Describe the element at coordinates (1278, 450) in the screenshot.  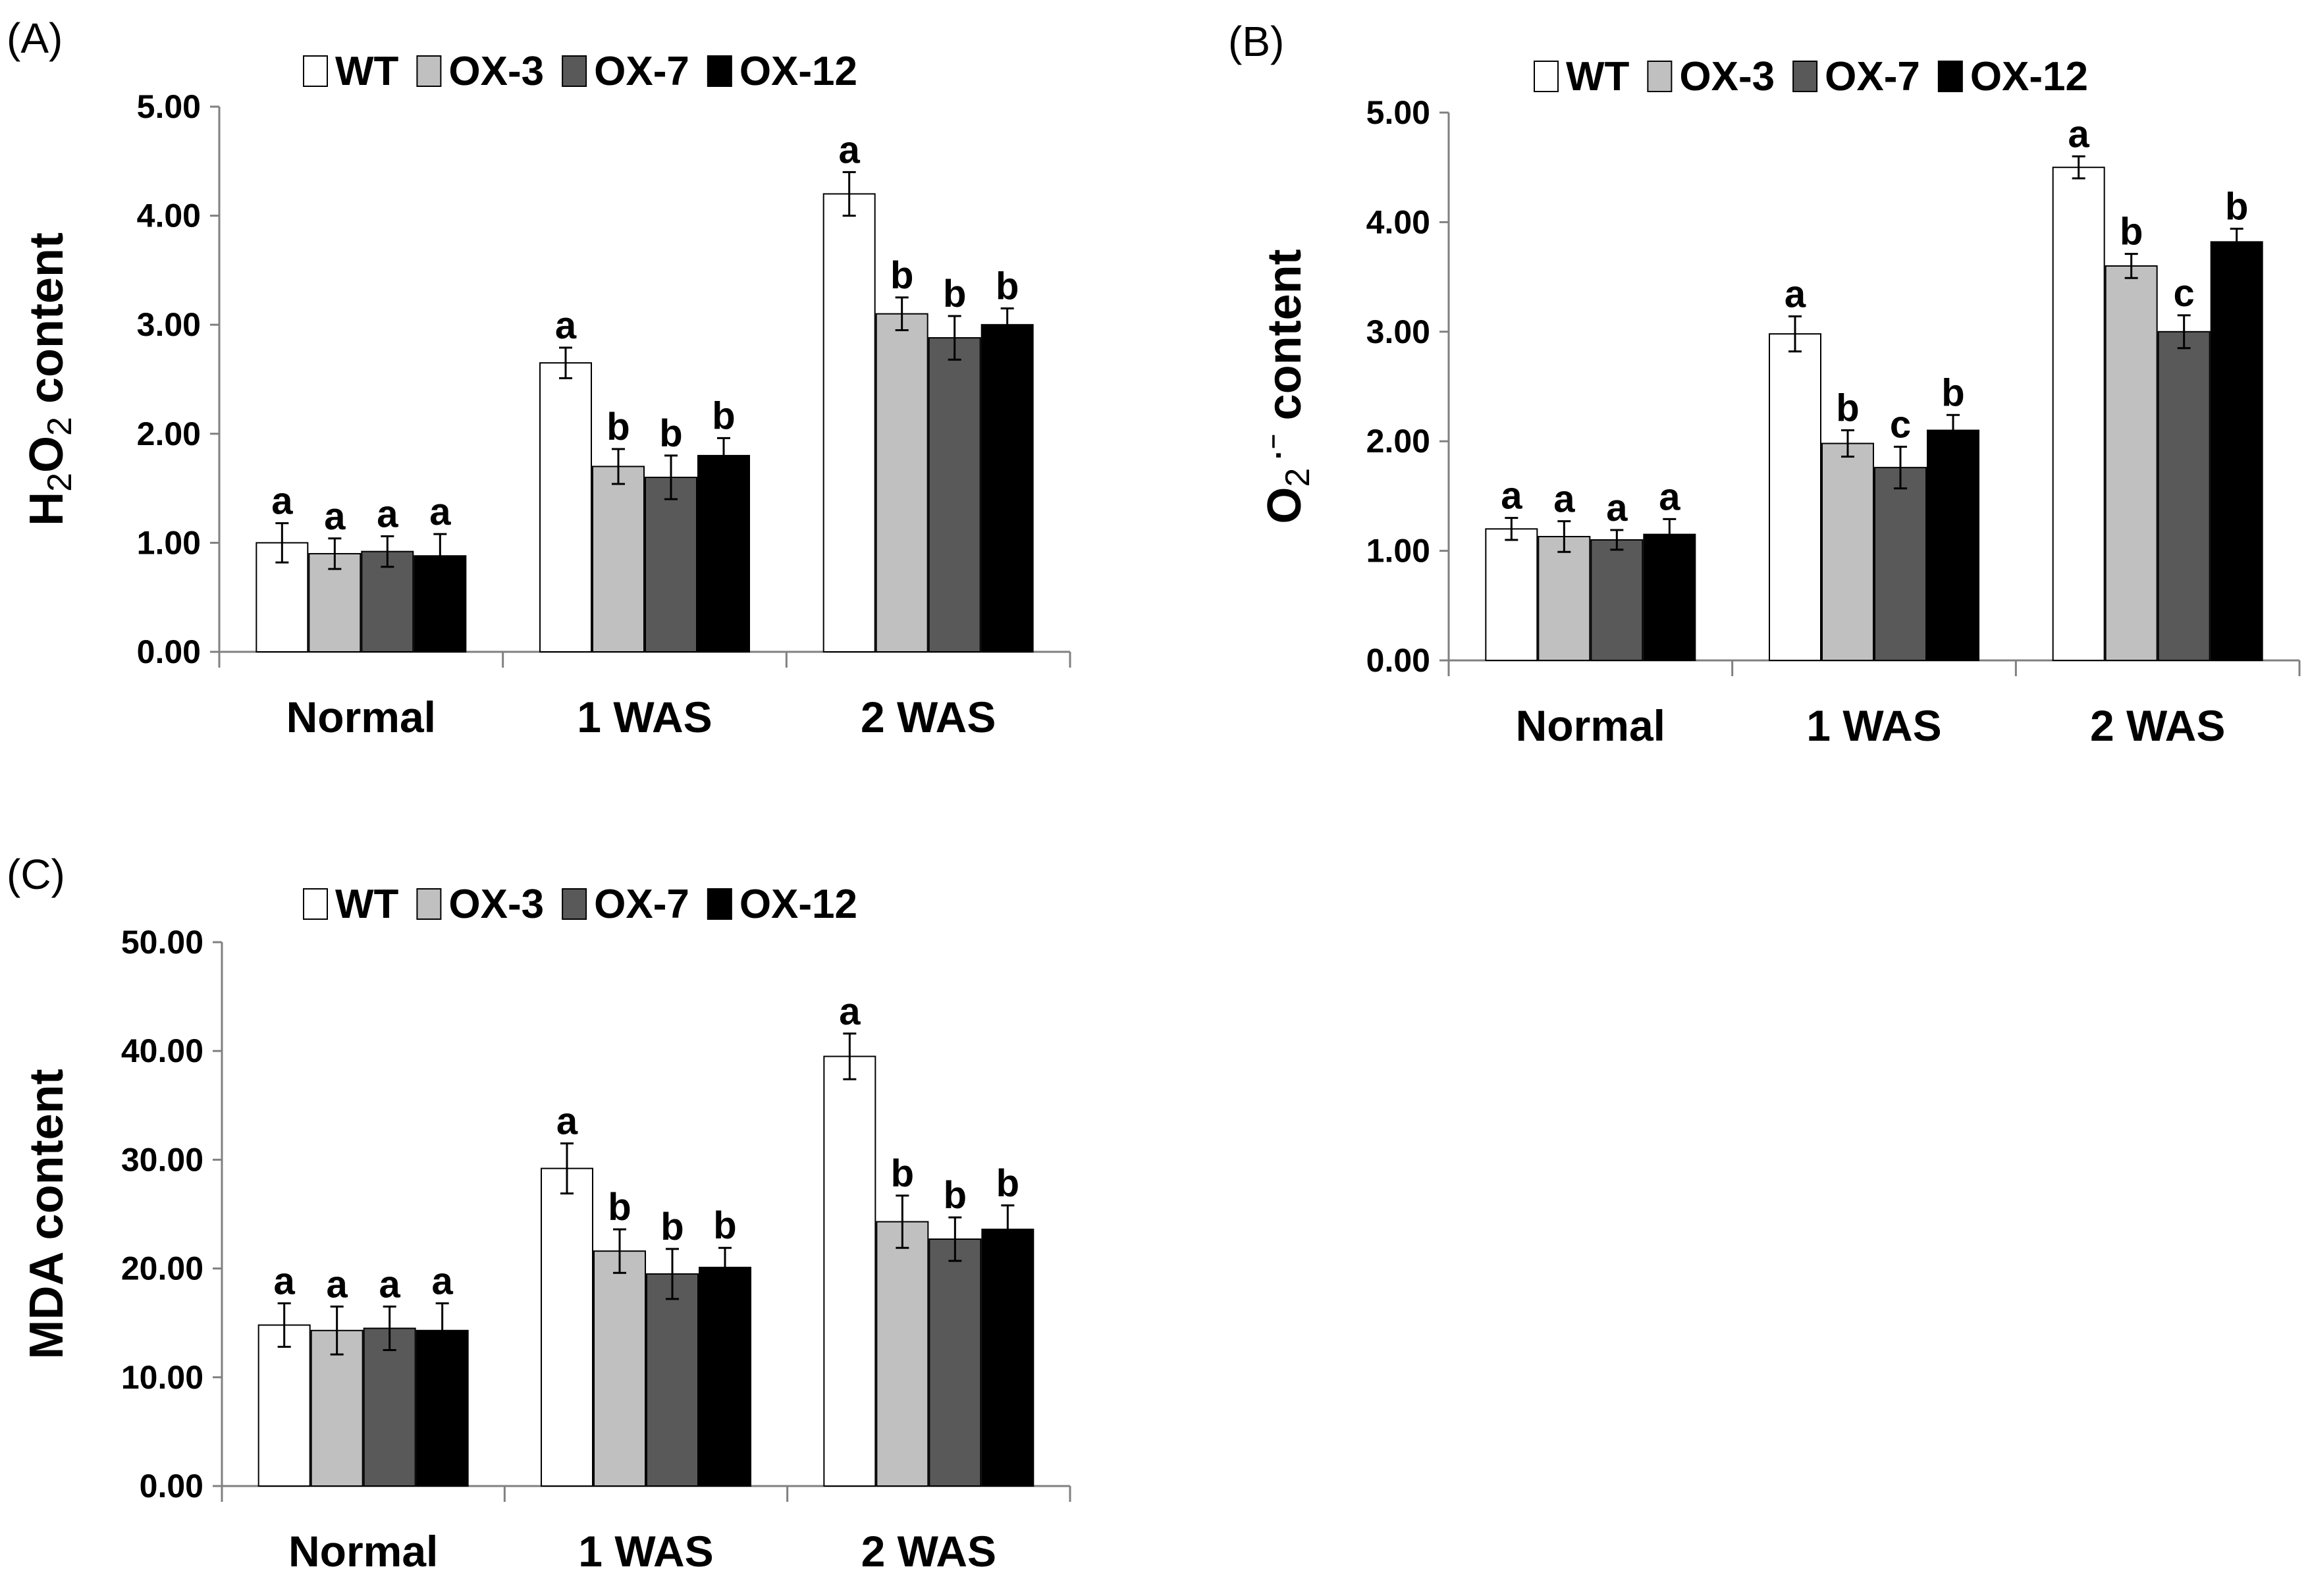
I see `y-axis-label-part: ·⁻` at that location.